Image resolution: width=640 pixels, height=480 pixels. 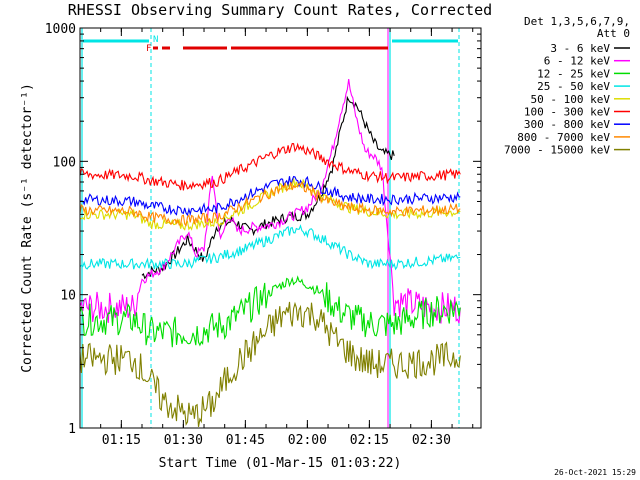 What do you see at coordinates (245, 440) in the screenshot?
I see `x-tick-label: 01:45` at bounding box center [245, 440].